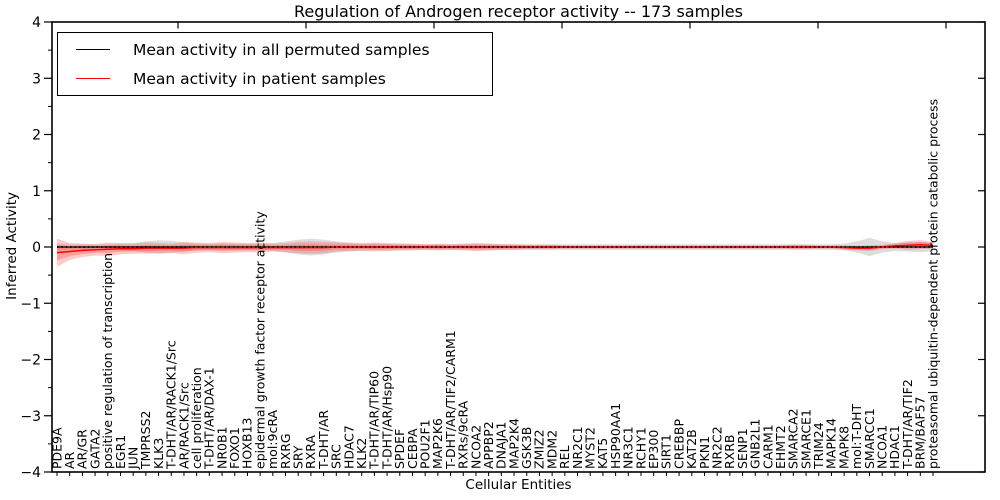  Describe the element at coordinates (412, 448) in the screenshot. I see `x-tick-label: CEBPA` at that location.